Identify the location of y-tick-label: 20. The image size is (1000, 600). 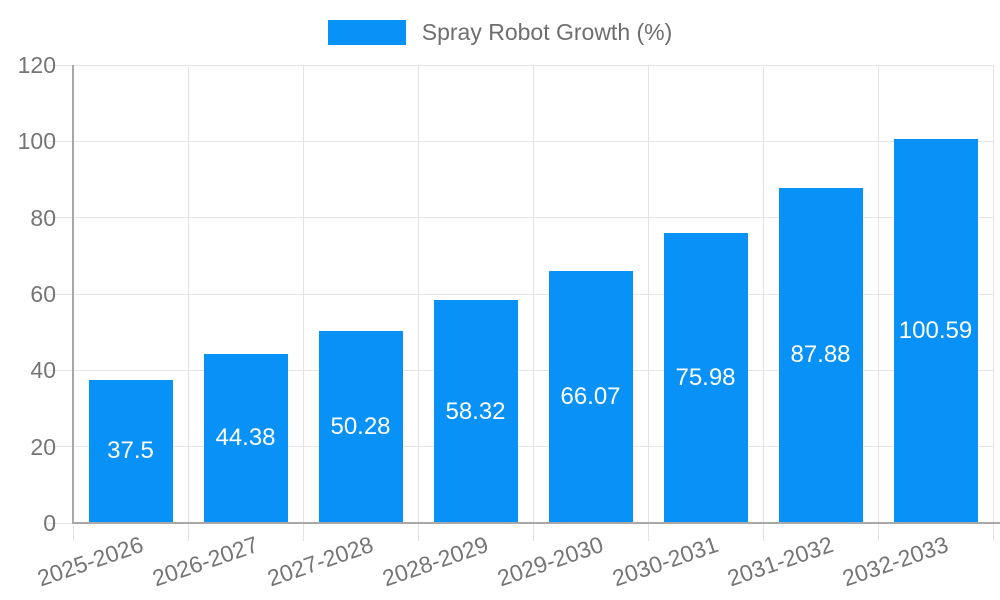
(43, 446).